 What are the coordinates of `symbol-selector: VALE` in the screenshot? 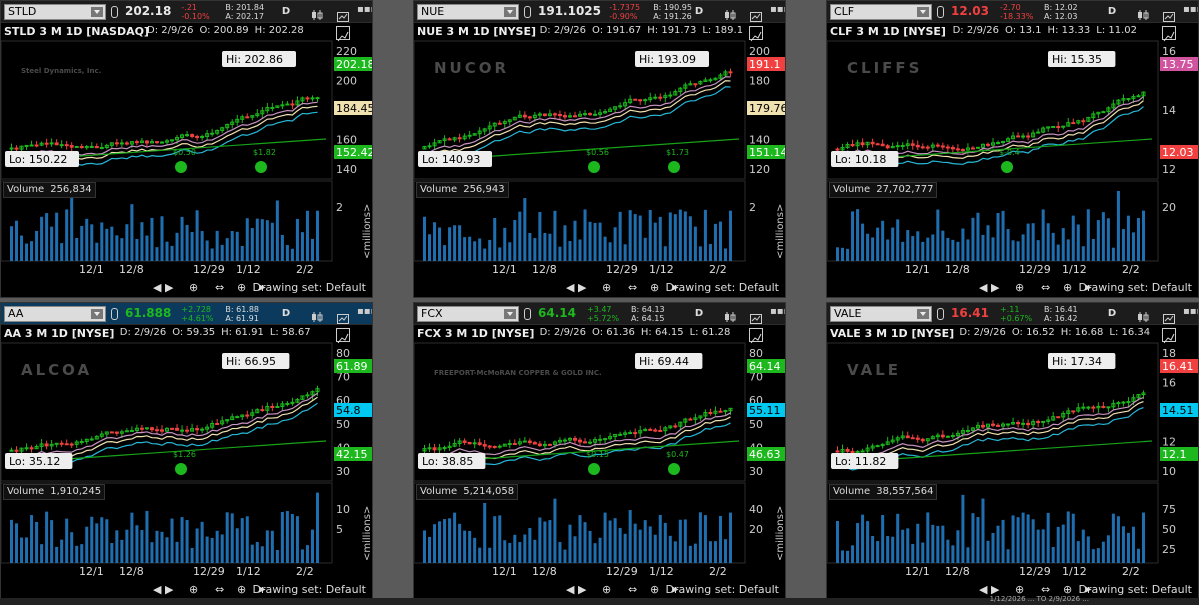 It's located at (881, 314).